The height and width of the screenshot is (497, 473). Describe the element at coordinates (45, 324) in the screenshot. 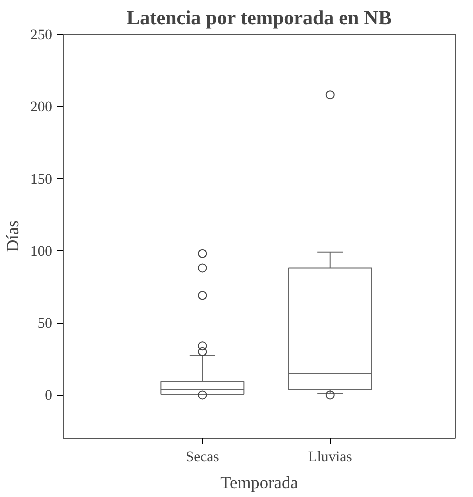

I see `y-tick-label: 50` at that location.